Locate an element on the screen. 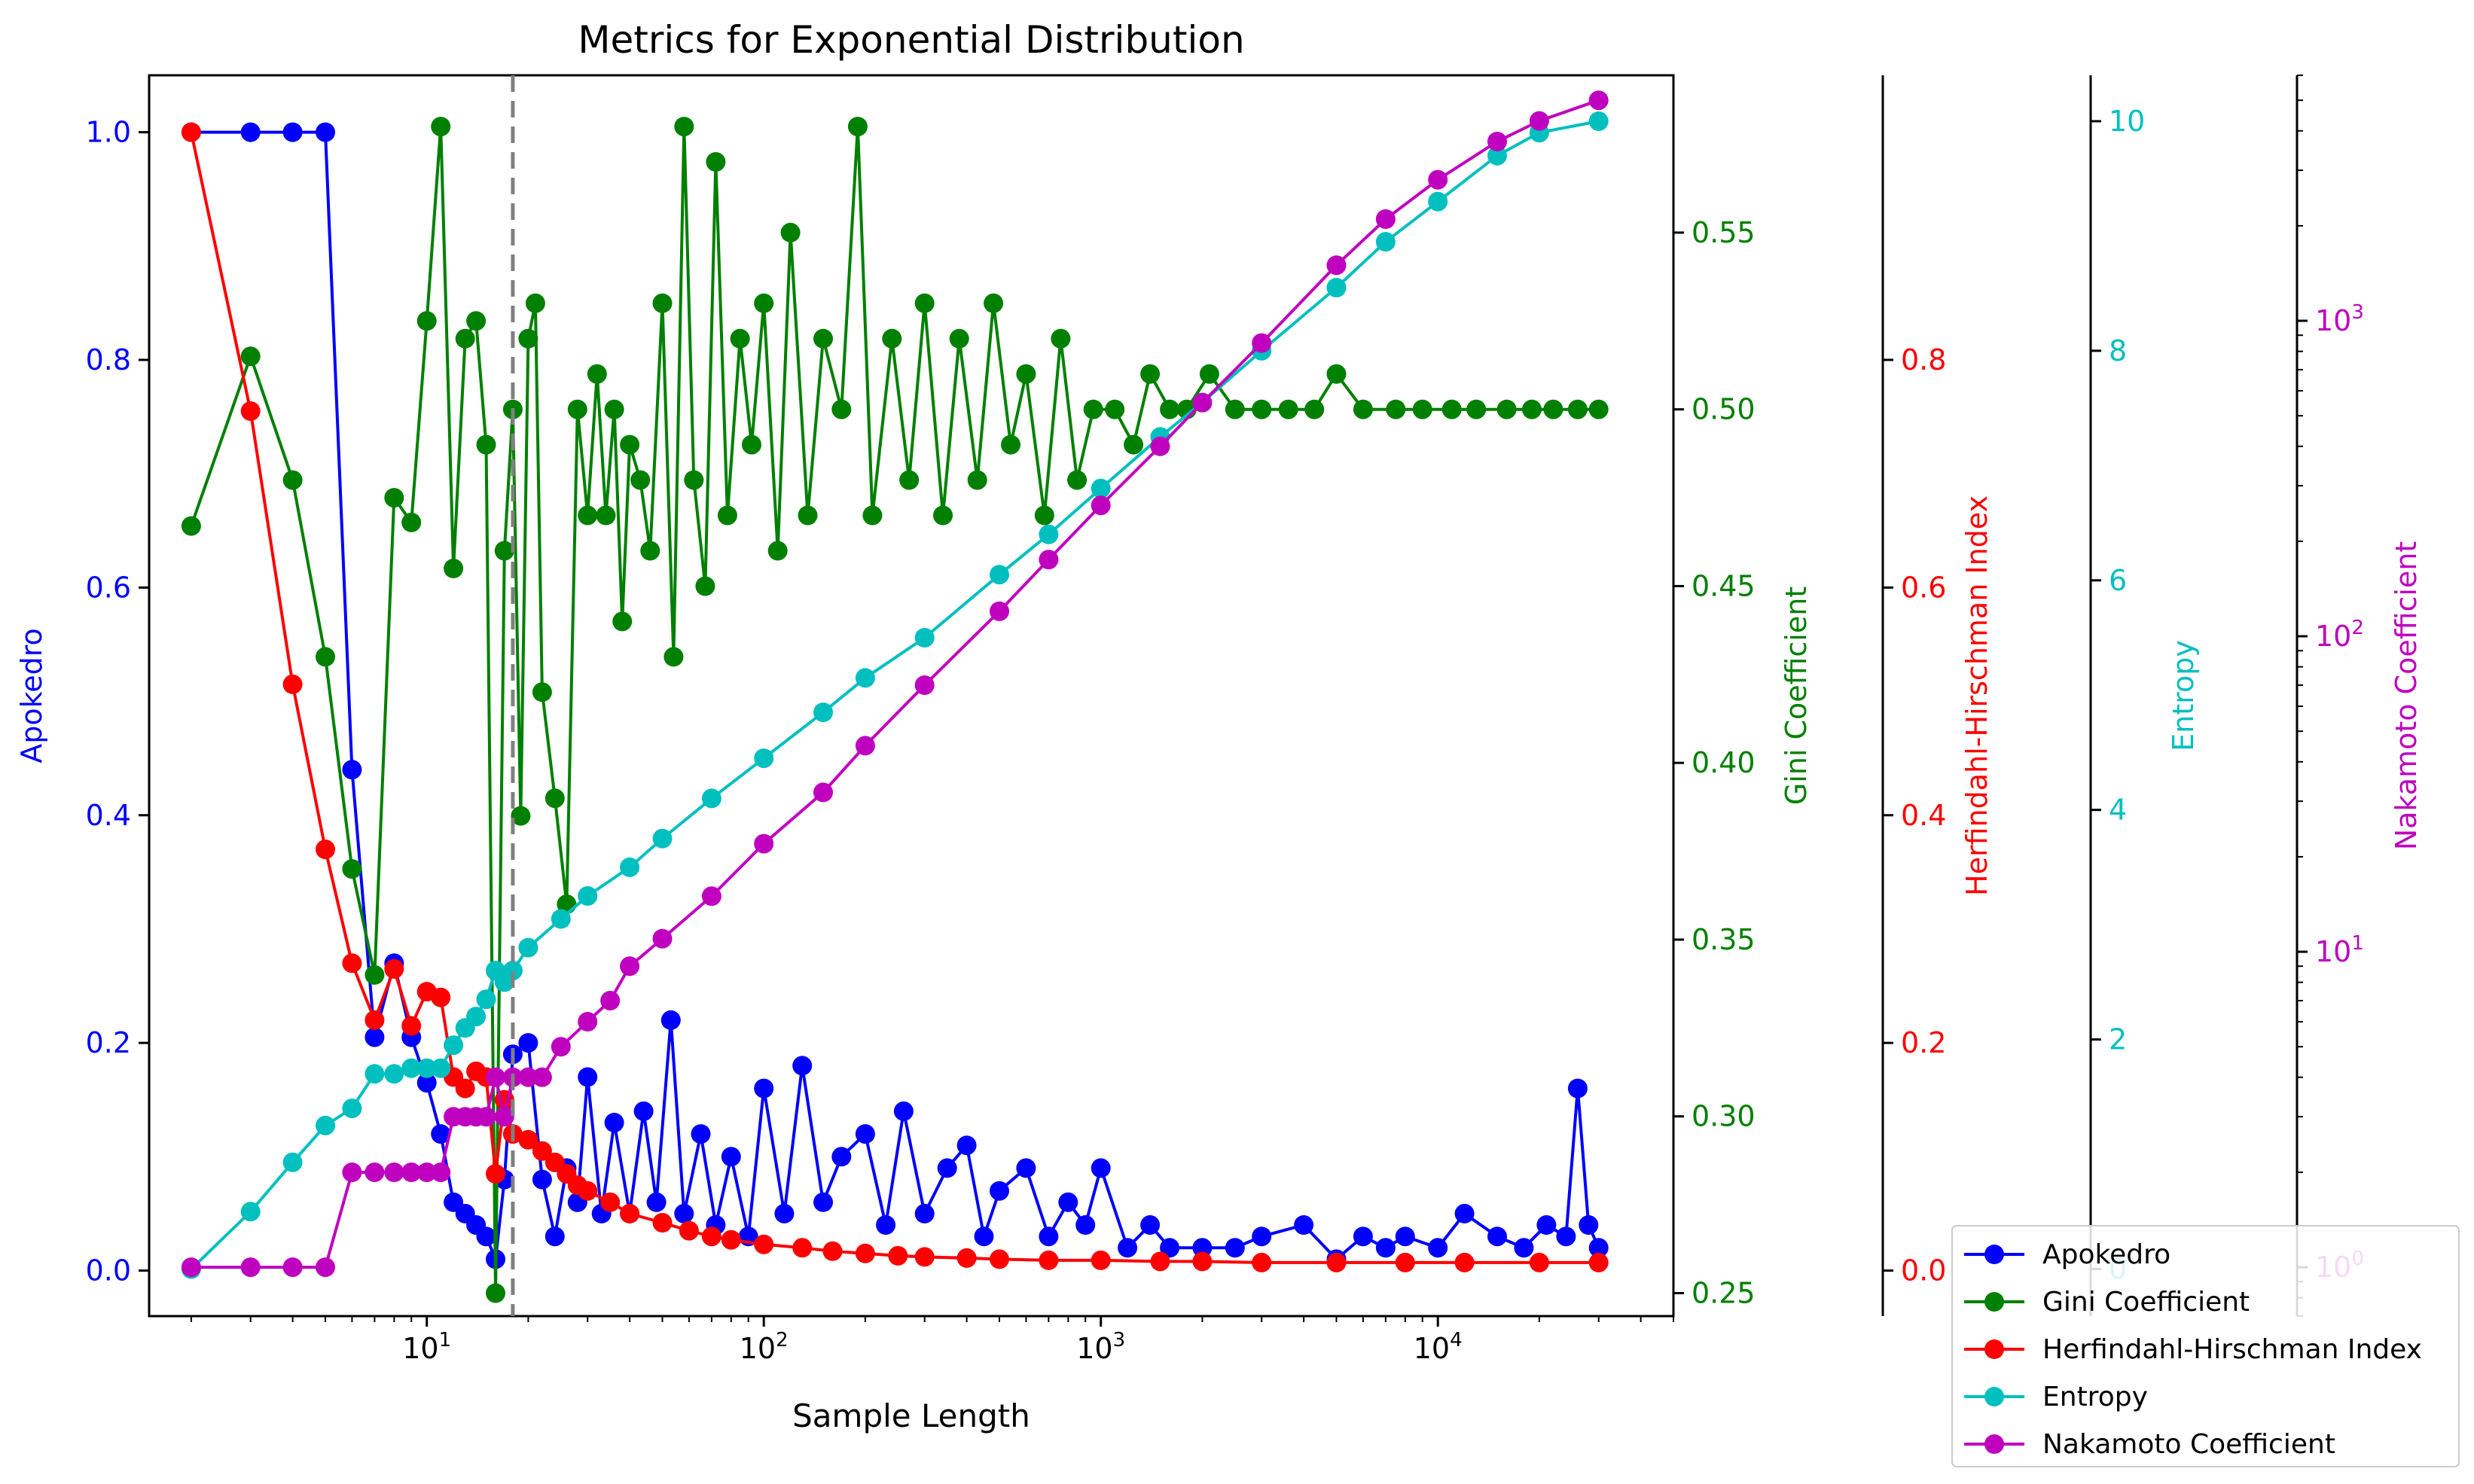 This screenshot has height=1484, width=2474. hhi-tick-label: 0.0 is located at coordinates (1924, 1270).